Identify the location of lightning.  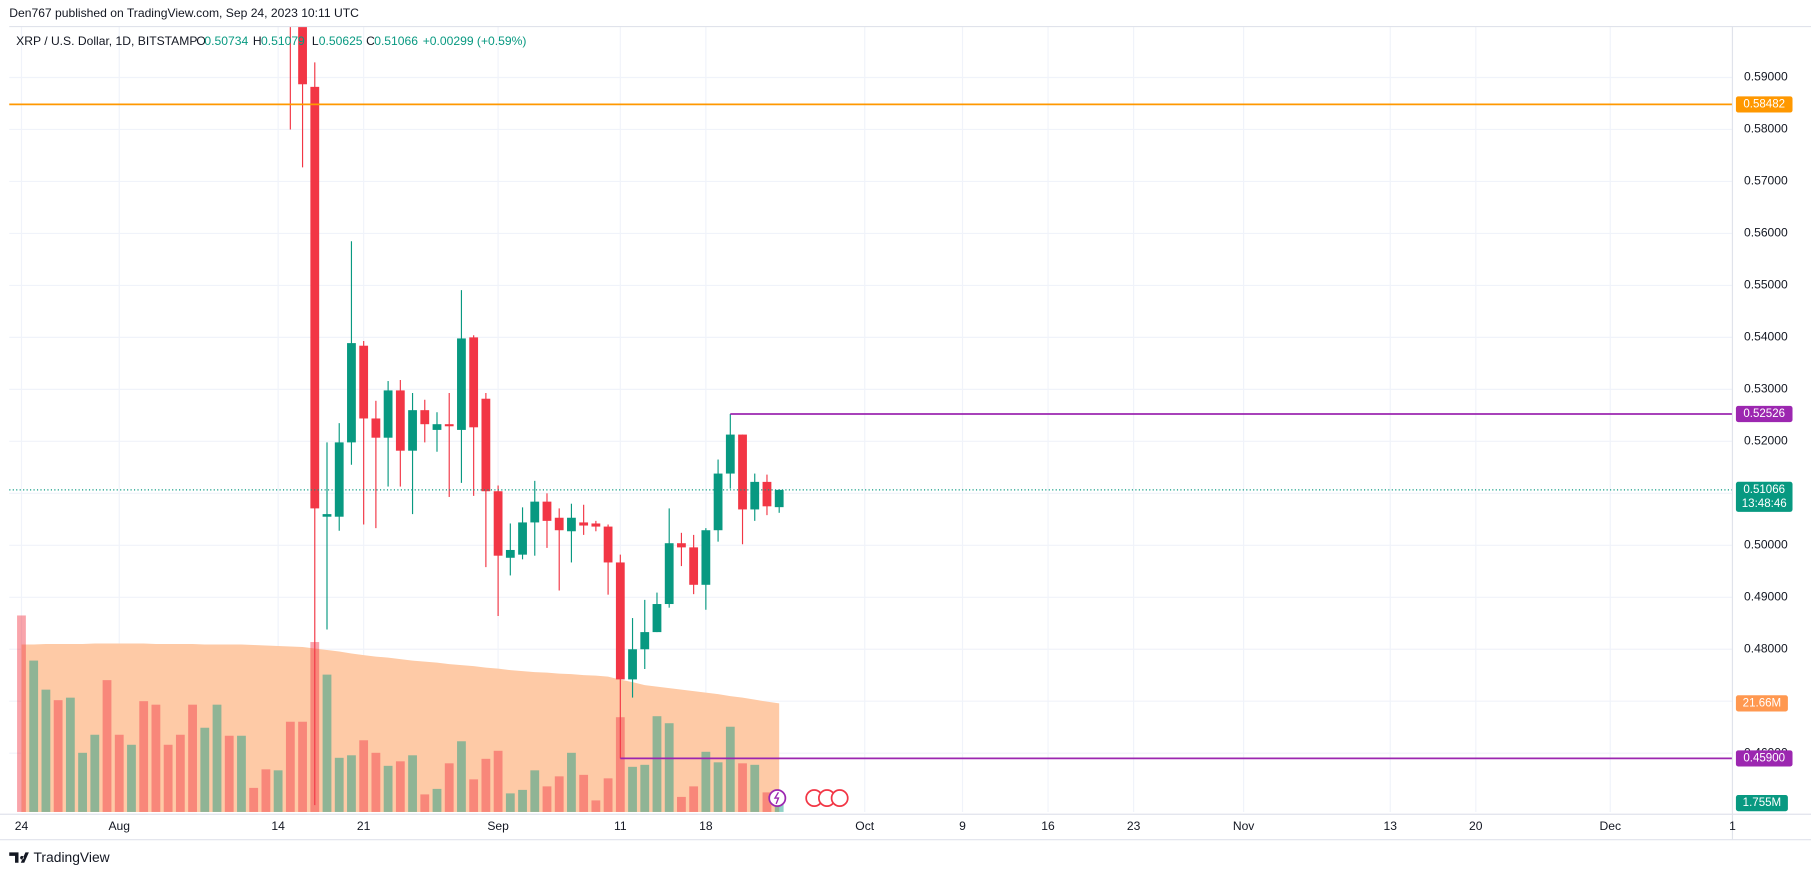
(776, 798).